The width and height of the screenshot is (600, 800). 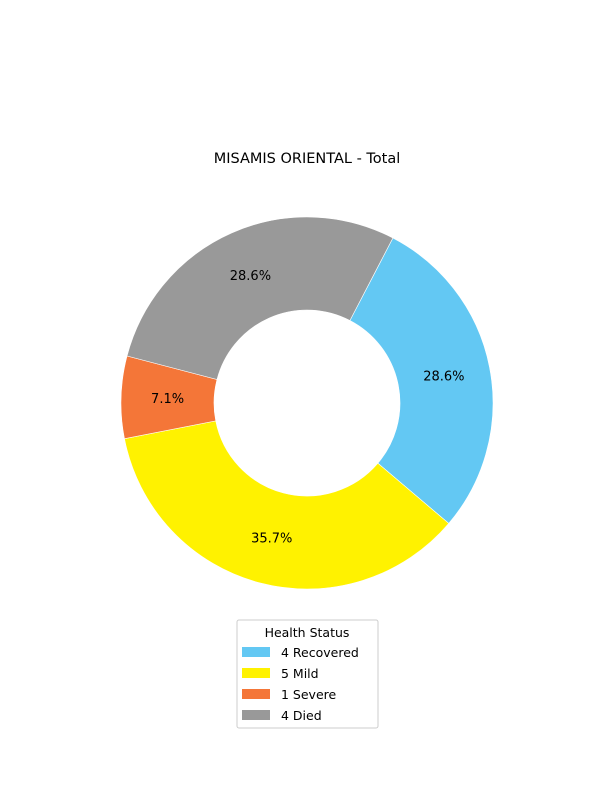 I want to click on legend-label: 4 Died, so click(x=301, y=715).